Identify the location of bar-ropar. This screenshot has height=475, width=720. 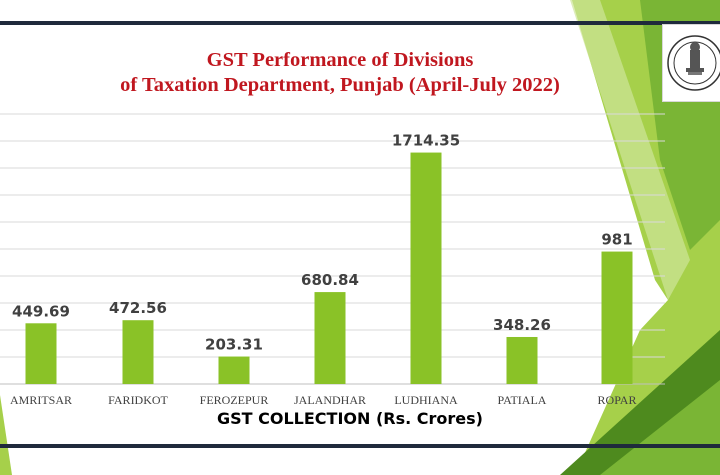
(617, 317).